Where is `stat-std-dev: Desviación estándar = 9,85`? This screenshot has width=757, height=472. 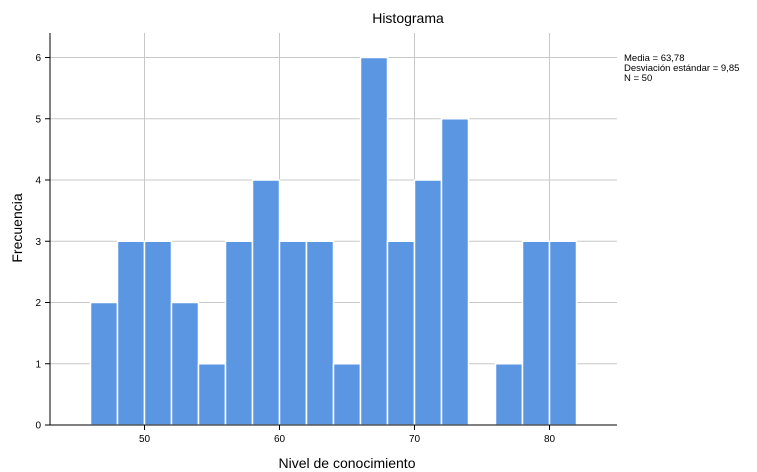
stat-std-dev: Desviación estándar = 9,85 is located at coordinates (681, 68).